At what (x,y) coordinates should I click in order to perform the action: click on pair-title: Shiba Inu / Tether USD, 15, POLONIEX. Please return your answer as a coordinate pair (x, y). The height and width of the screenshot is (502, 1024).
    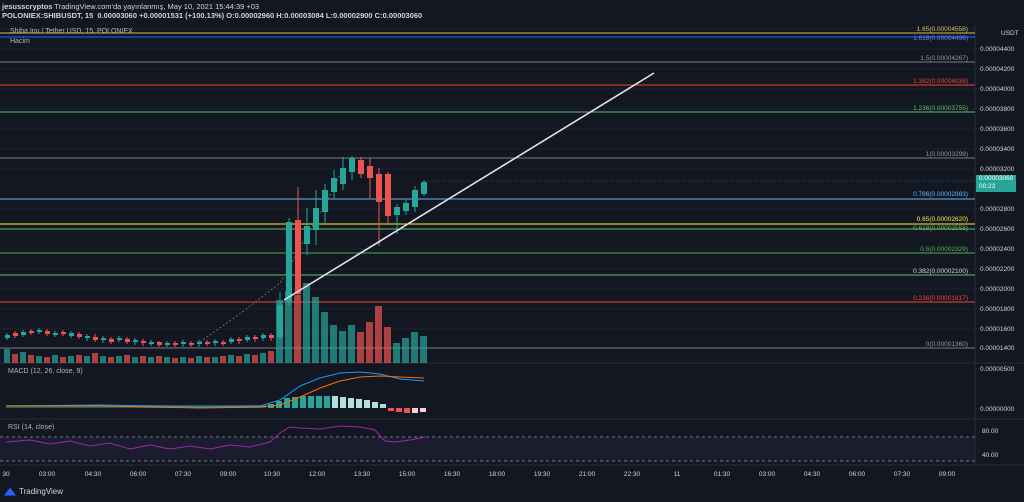
    Looking at the image, I should click on (71, 31).